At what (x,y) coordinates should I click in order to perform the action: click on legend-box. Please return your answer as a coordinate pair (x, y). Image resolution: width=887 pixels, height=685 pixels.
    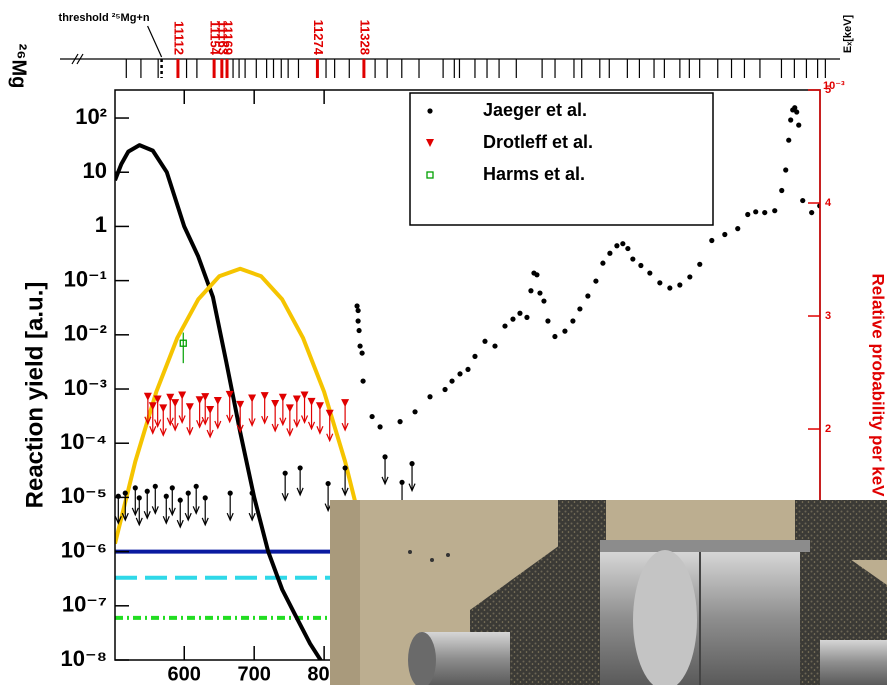
    Looking at the image, I should click on (561, 159).